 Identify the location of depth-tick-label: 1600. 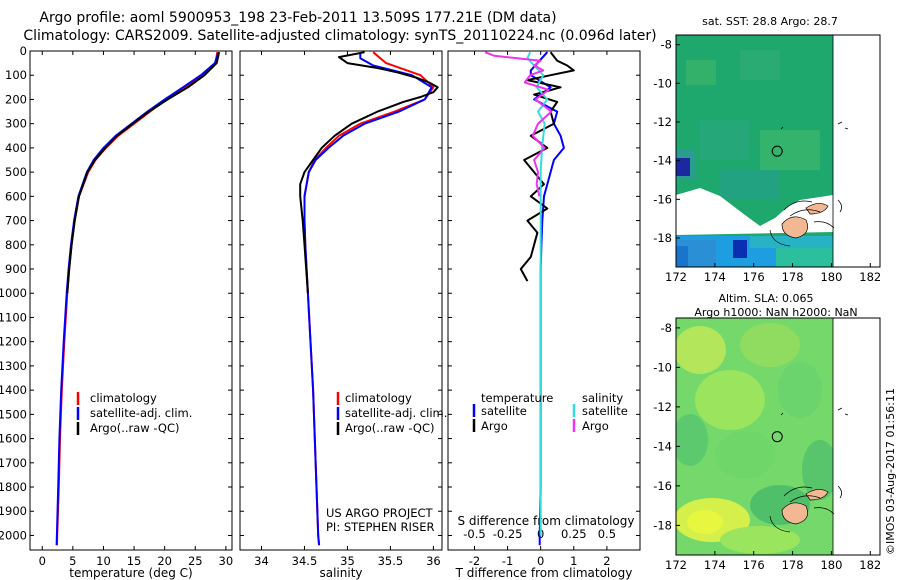
(13, 439).